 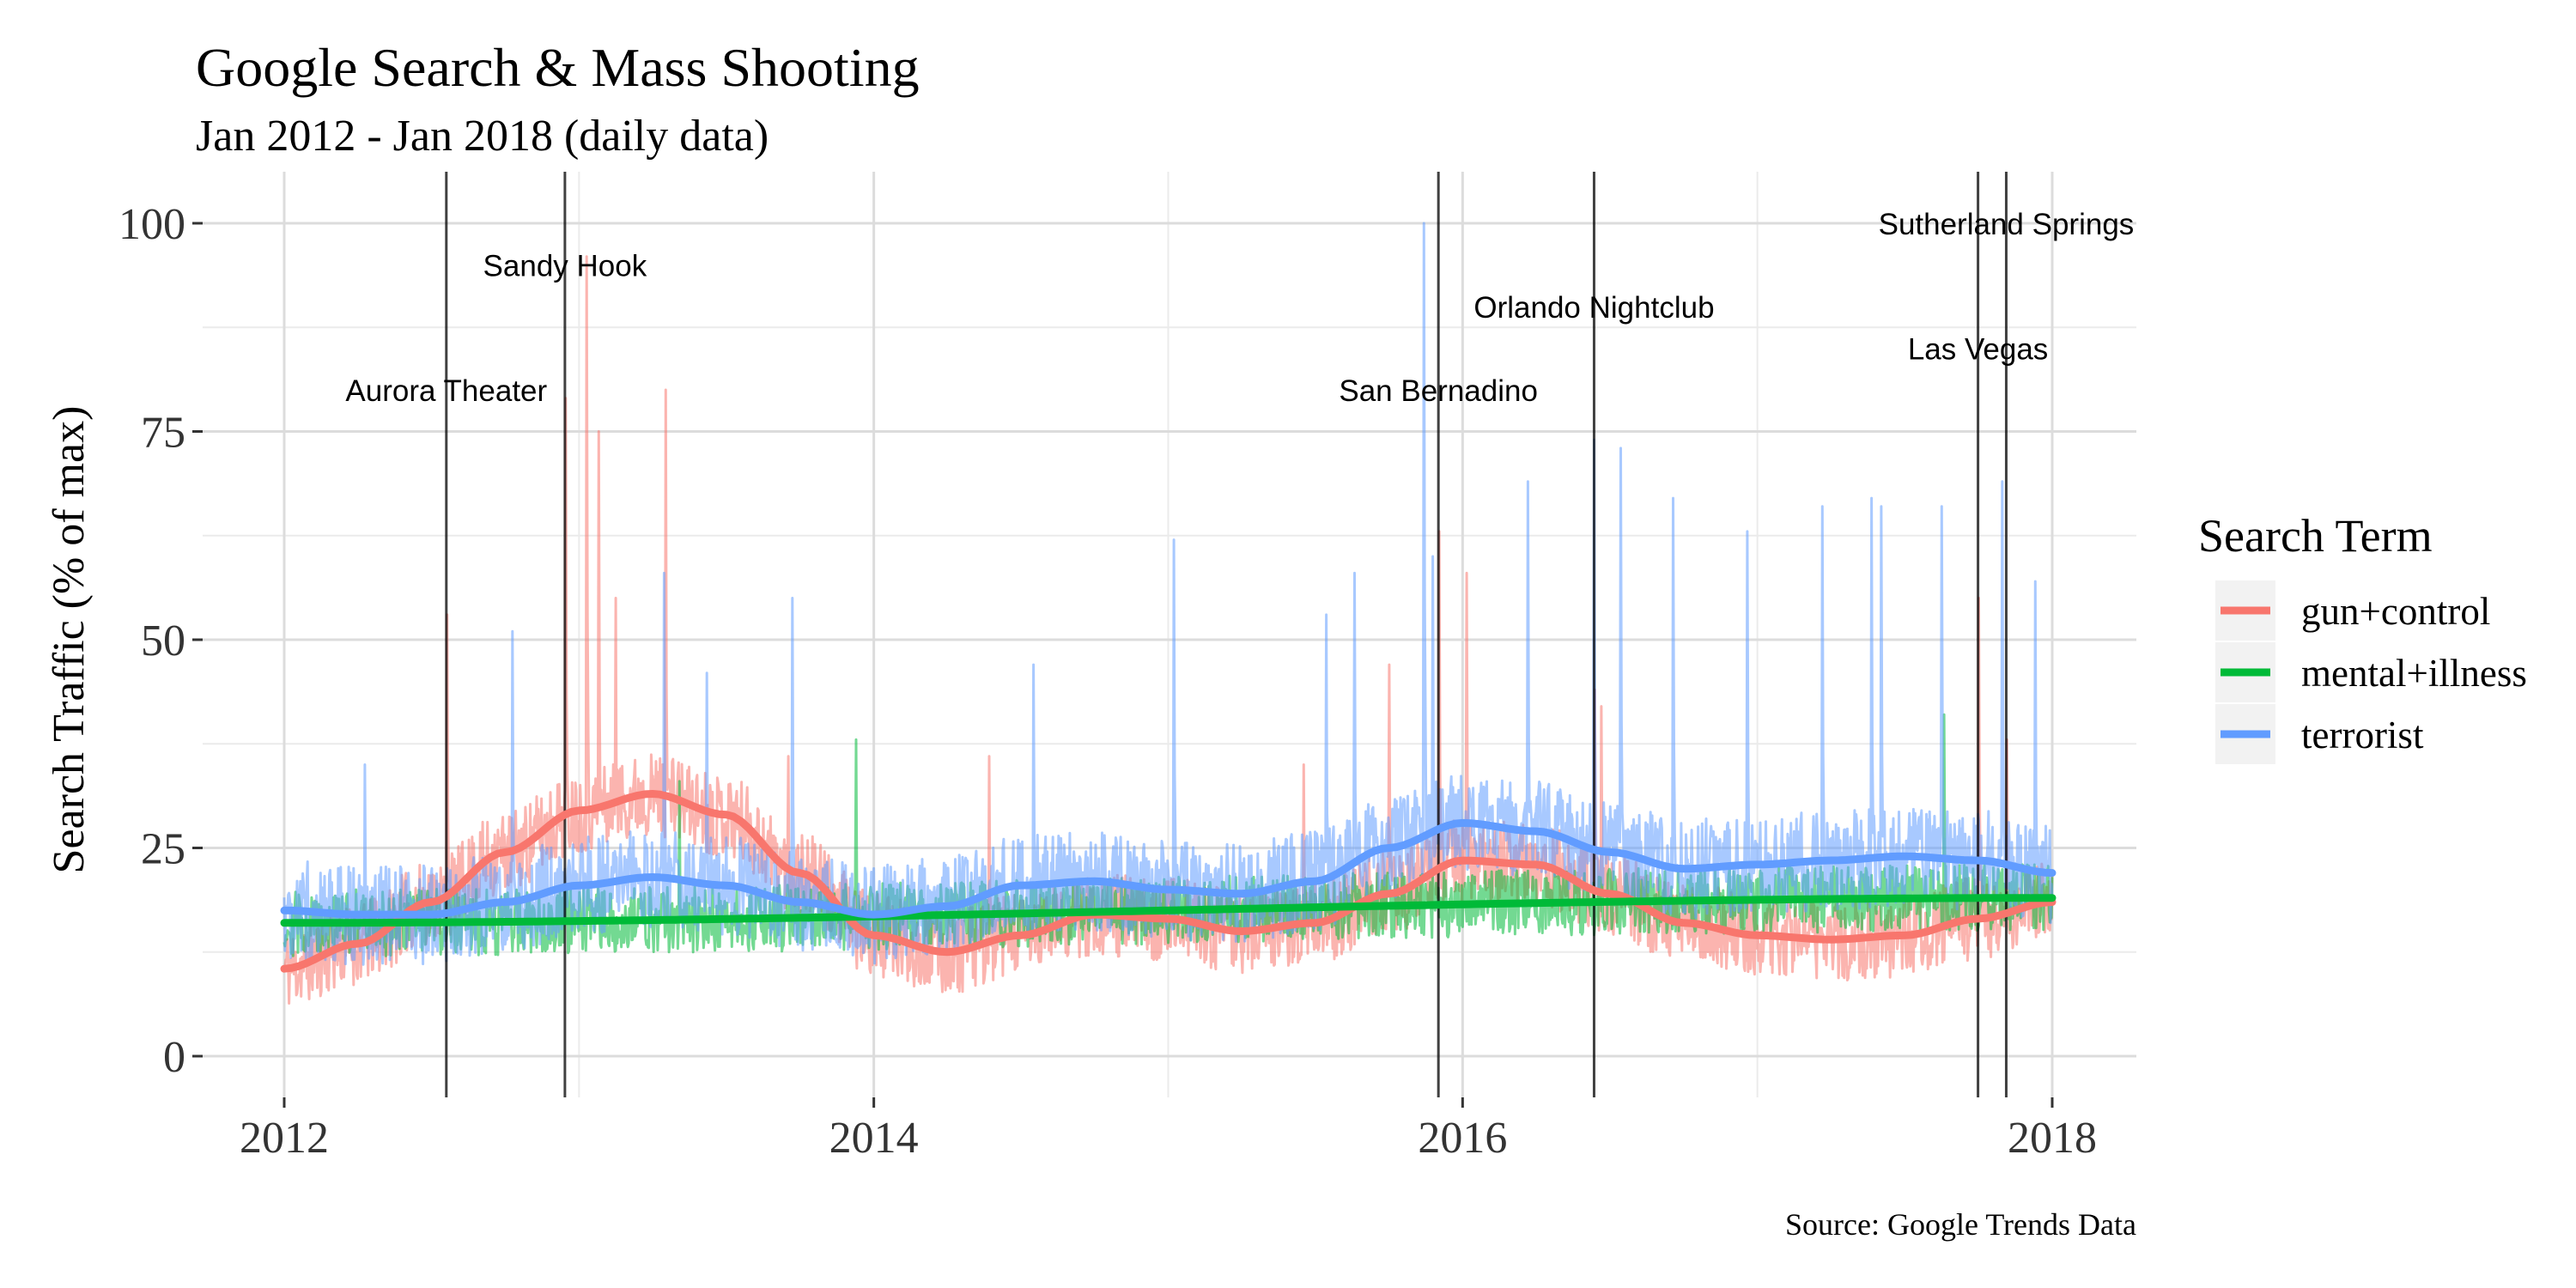 What do you see at coordinates (874, 1138) in the screenshot?
I see `x-tick-label: 2014` at bounding box center [874, 1138].